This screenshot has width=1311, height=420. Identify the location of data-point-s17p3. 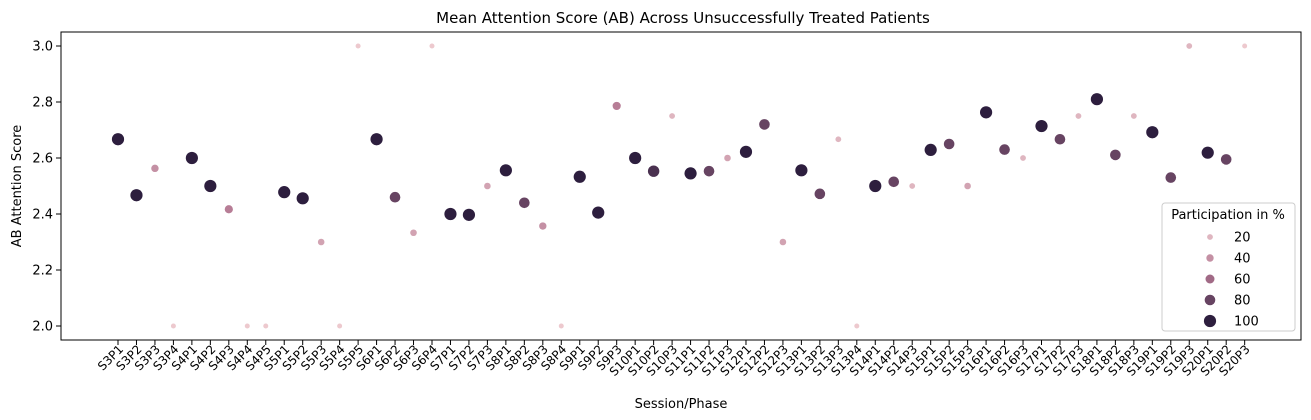
(1078, 116).